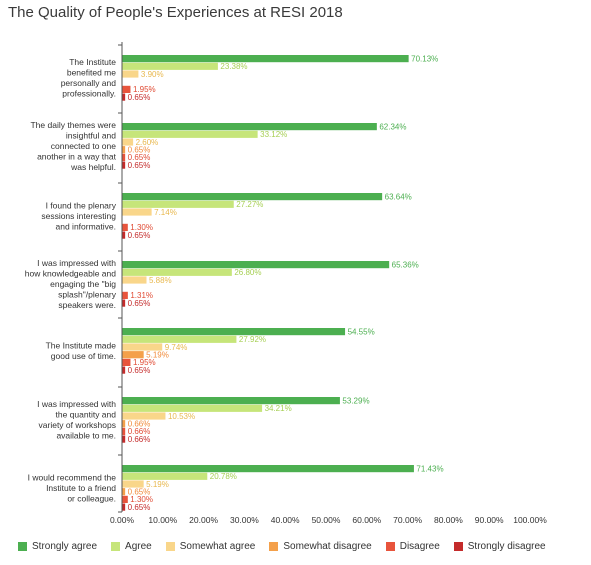 This screenshot has width=591, height=565. What do you see at coordinates (81, 205) in the screenshot?
I see `category-label: I found the plenary` at bounding box center [81, 205].